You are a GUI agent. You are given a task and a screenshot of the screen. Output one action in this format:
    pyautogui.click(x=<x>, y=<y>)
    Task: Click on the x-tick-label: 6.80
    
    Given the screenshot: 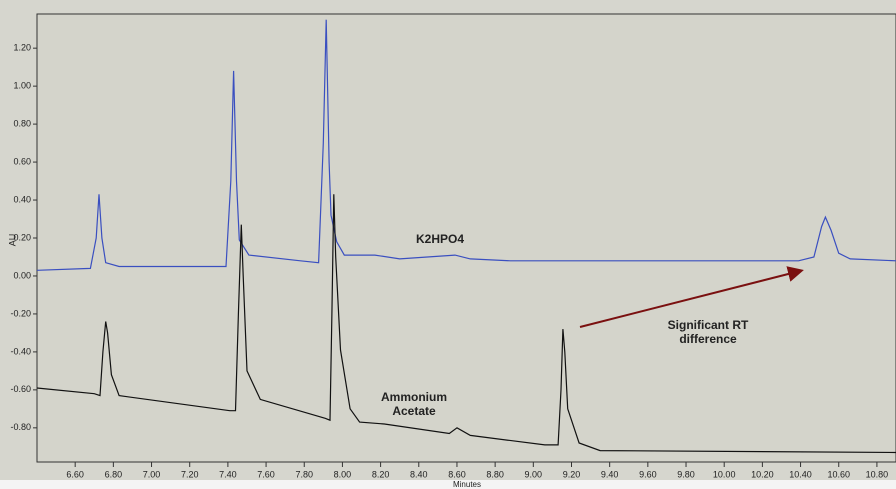 What is the action you would take?
    pyautogui.click(x=114, y=474)
    